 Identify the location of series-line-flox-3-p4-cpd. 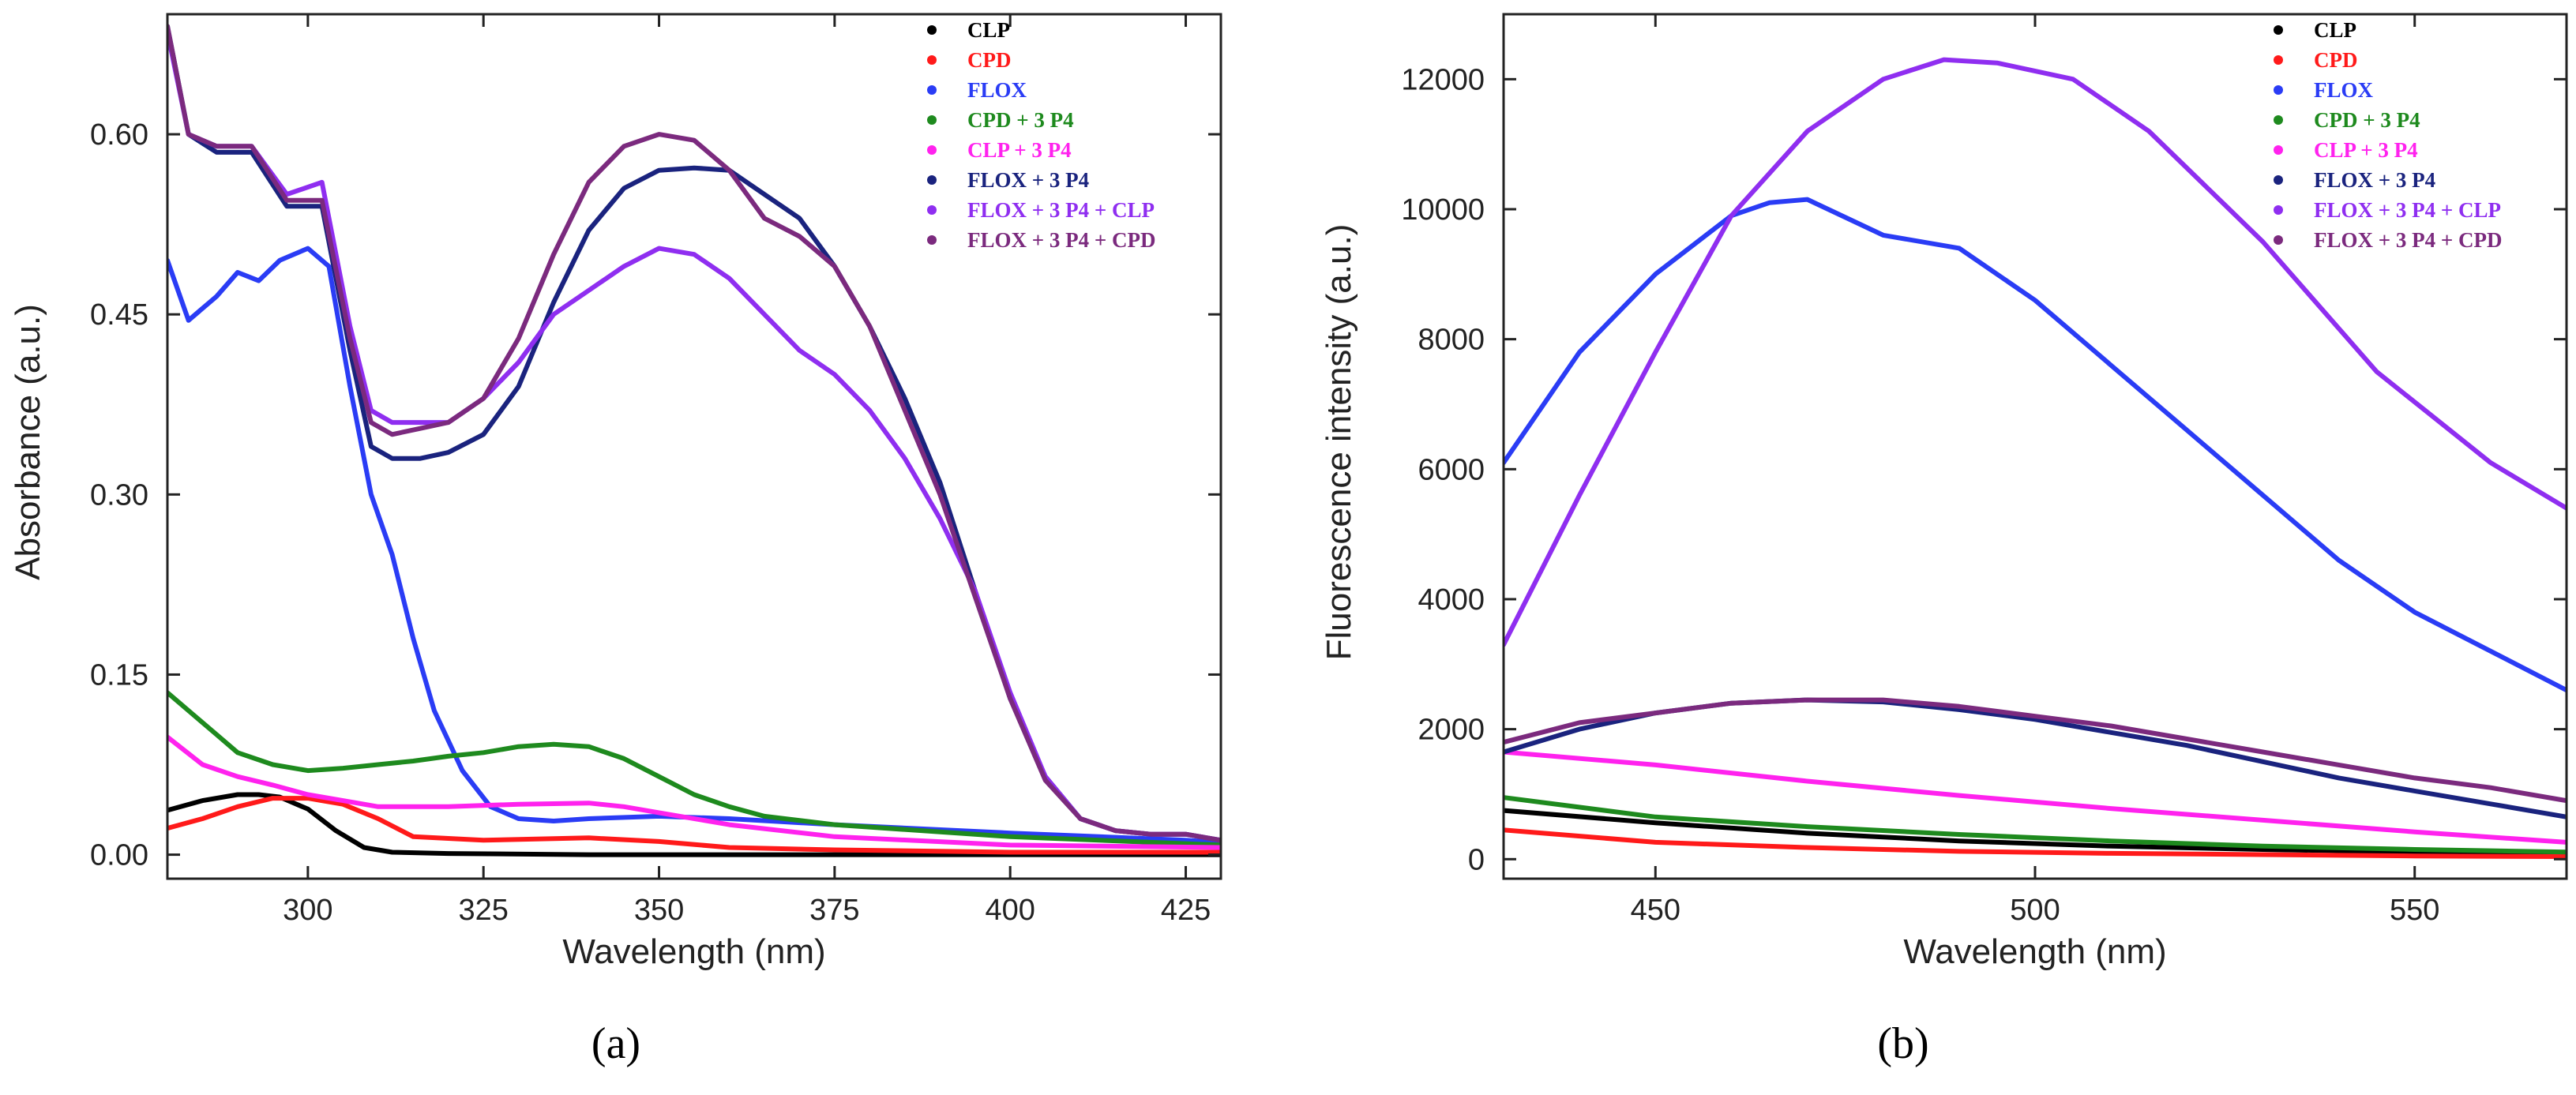
(2035, 750).